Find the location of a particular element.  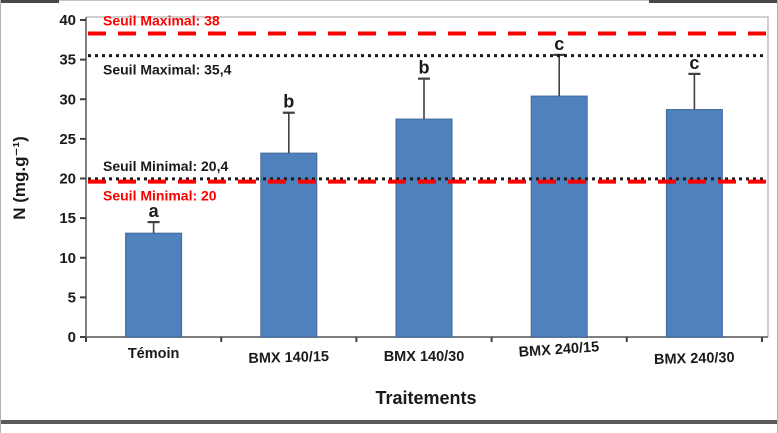

y-tick-label: 0 is located at coordinates (72, 337).